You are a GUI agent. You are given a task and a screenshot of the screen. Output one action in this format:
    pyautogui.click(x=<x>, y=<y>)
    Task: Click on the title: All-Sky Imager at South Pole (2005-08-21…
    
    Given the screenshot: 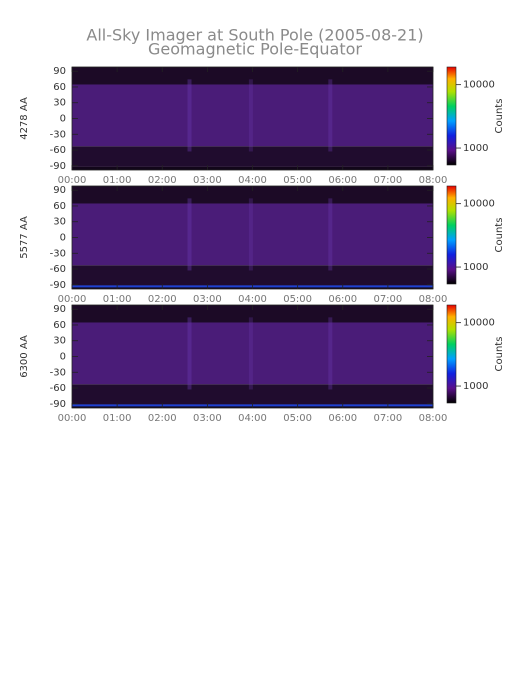 What is the action you would take?
    pyautogui.click(x=254, y=35)
    